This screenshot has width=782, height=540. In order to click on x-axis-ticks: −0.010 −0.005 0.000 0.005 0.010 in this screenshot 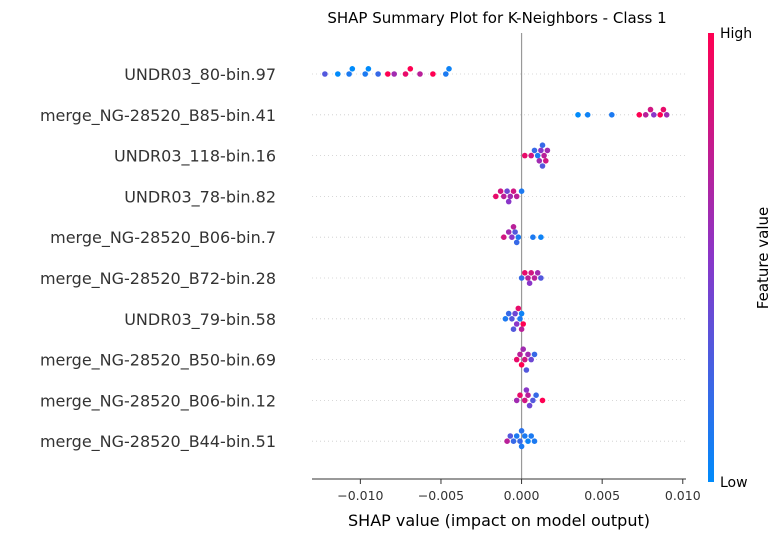, I will do `click(519, 491)`.